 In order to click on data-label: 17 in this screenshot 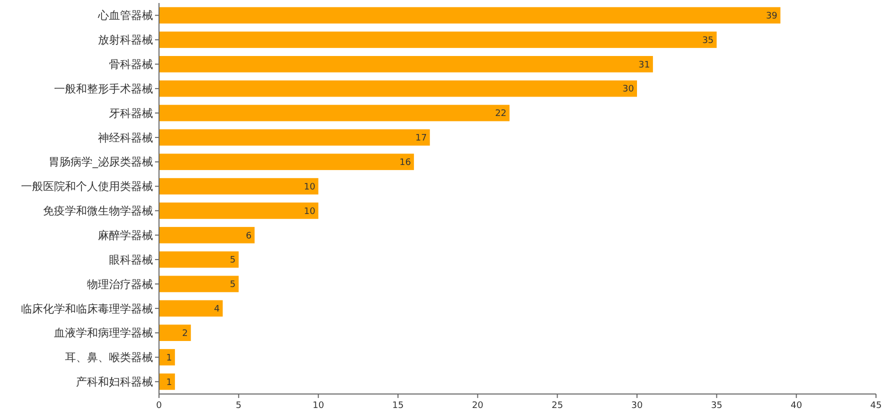, I will do `click(421, 139)`.